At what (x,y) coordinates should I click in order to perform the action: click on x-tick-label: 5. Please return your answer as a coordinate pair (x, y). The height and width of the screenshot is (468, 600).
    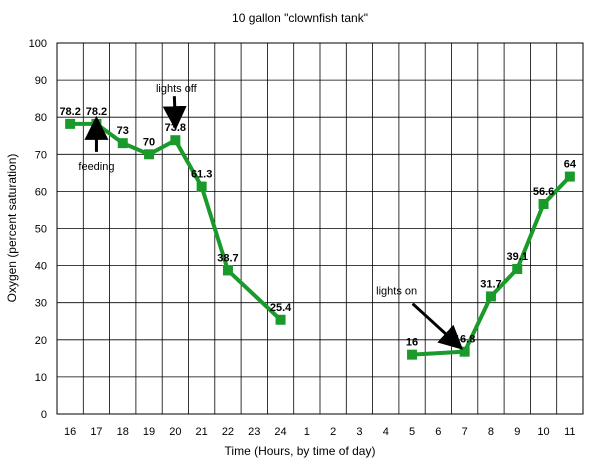
    Looking at the image, I should click on (412, 432).